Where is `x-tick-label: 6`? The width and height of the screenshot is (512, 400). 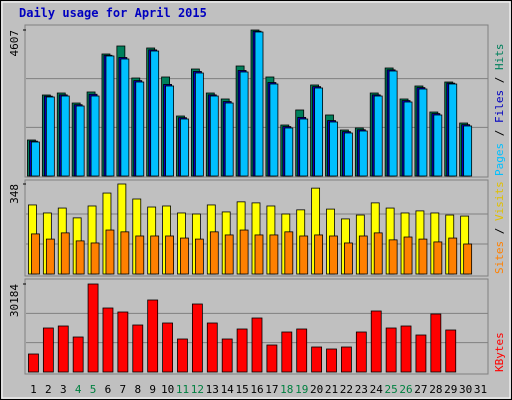
x-tick-label: 6 is located at coordinates (108, 389).